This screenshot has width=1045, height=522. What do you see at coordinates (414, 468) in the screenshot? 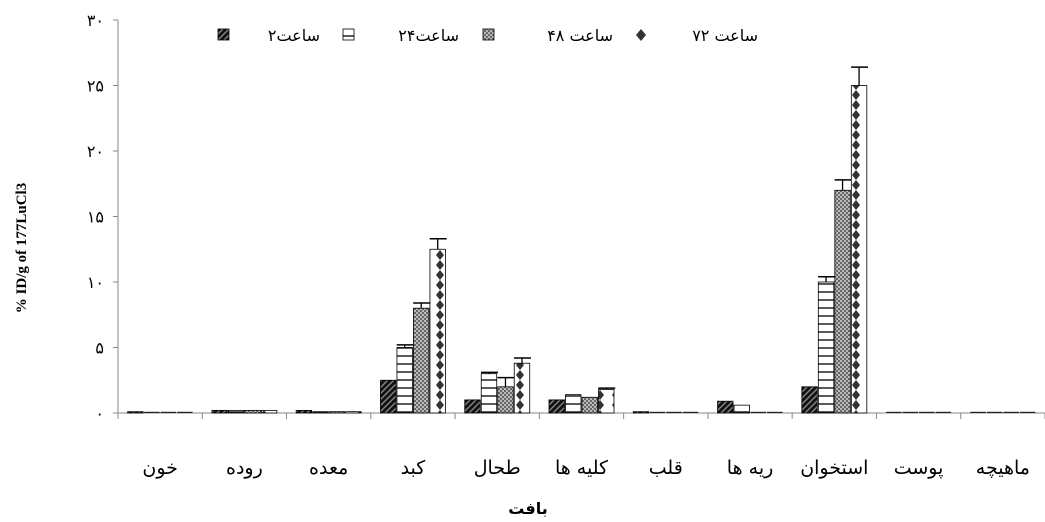
I see `category-label: کبد` at bounding box center [414, 468].